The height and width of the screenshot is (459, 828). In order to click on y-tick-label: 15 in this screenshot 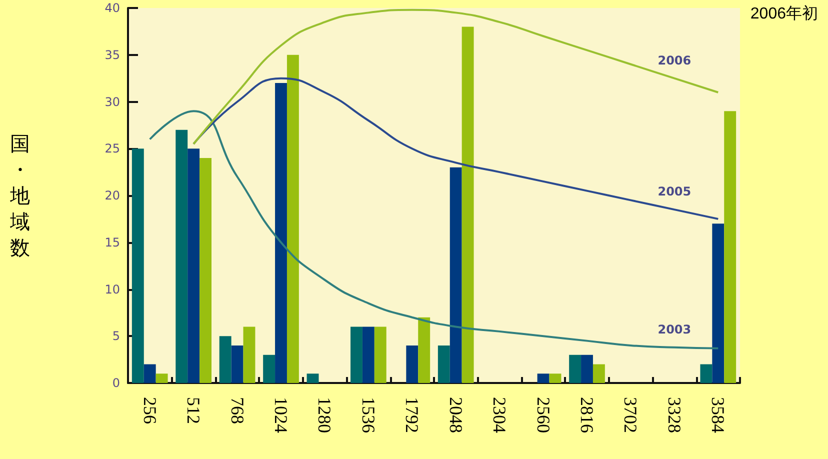, I will do `click(112, 242)`.